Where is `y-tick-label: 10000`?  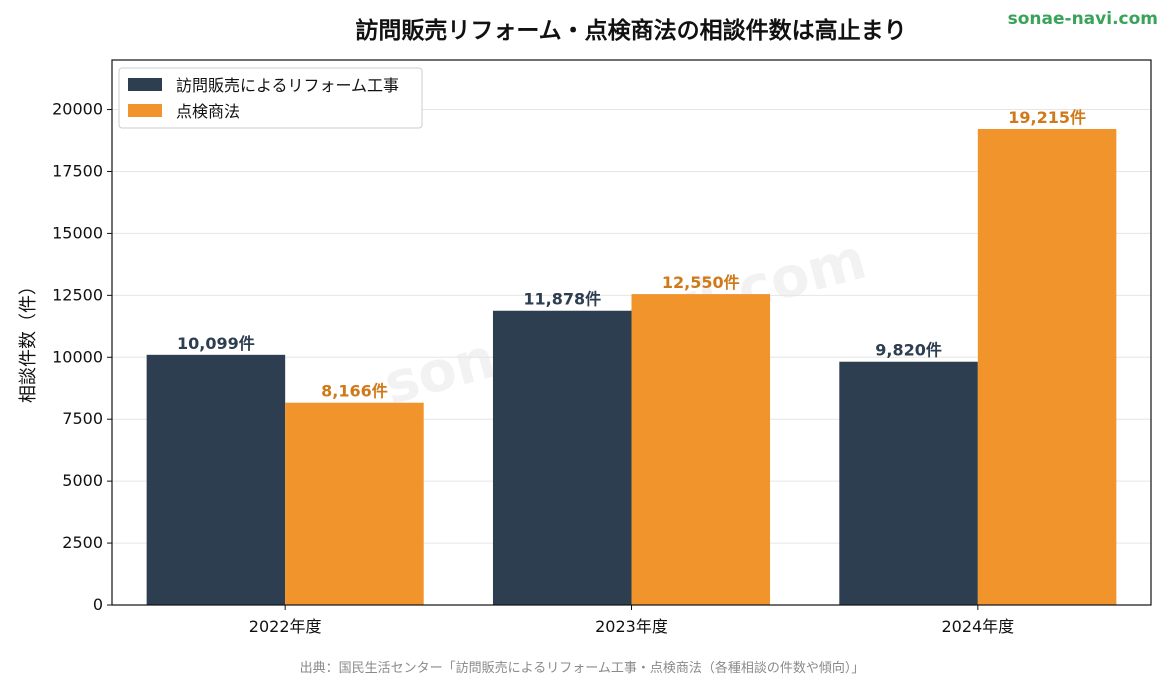
y-tick-label: 10000 is located at coordinates (77, 356).